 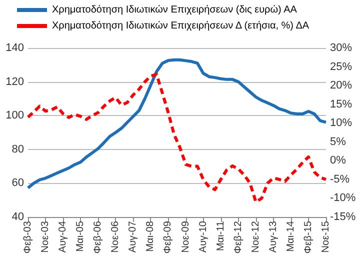 I want to click on x-tick-label: Μαι-11, so click(x=220, y=236).